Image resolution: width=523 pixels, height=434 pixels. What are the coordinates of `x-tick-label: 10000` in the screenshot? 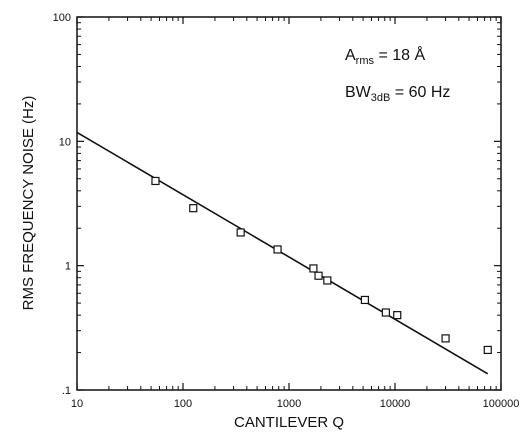 It's located at (395, 404).